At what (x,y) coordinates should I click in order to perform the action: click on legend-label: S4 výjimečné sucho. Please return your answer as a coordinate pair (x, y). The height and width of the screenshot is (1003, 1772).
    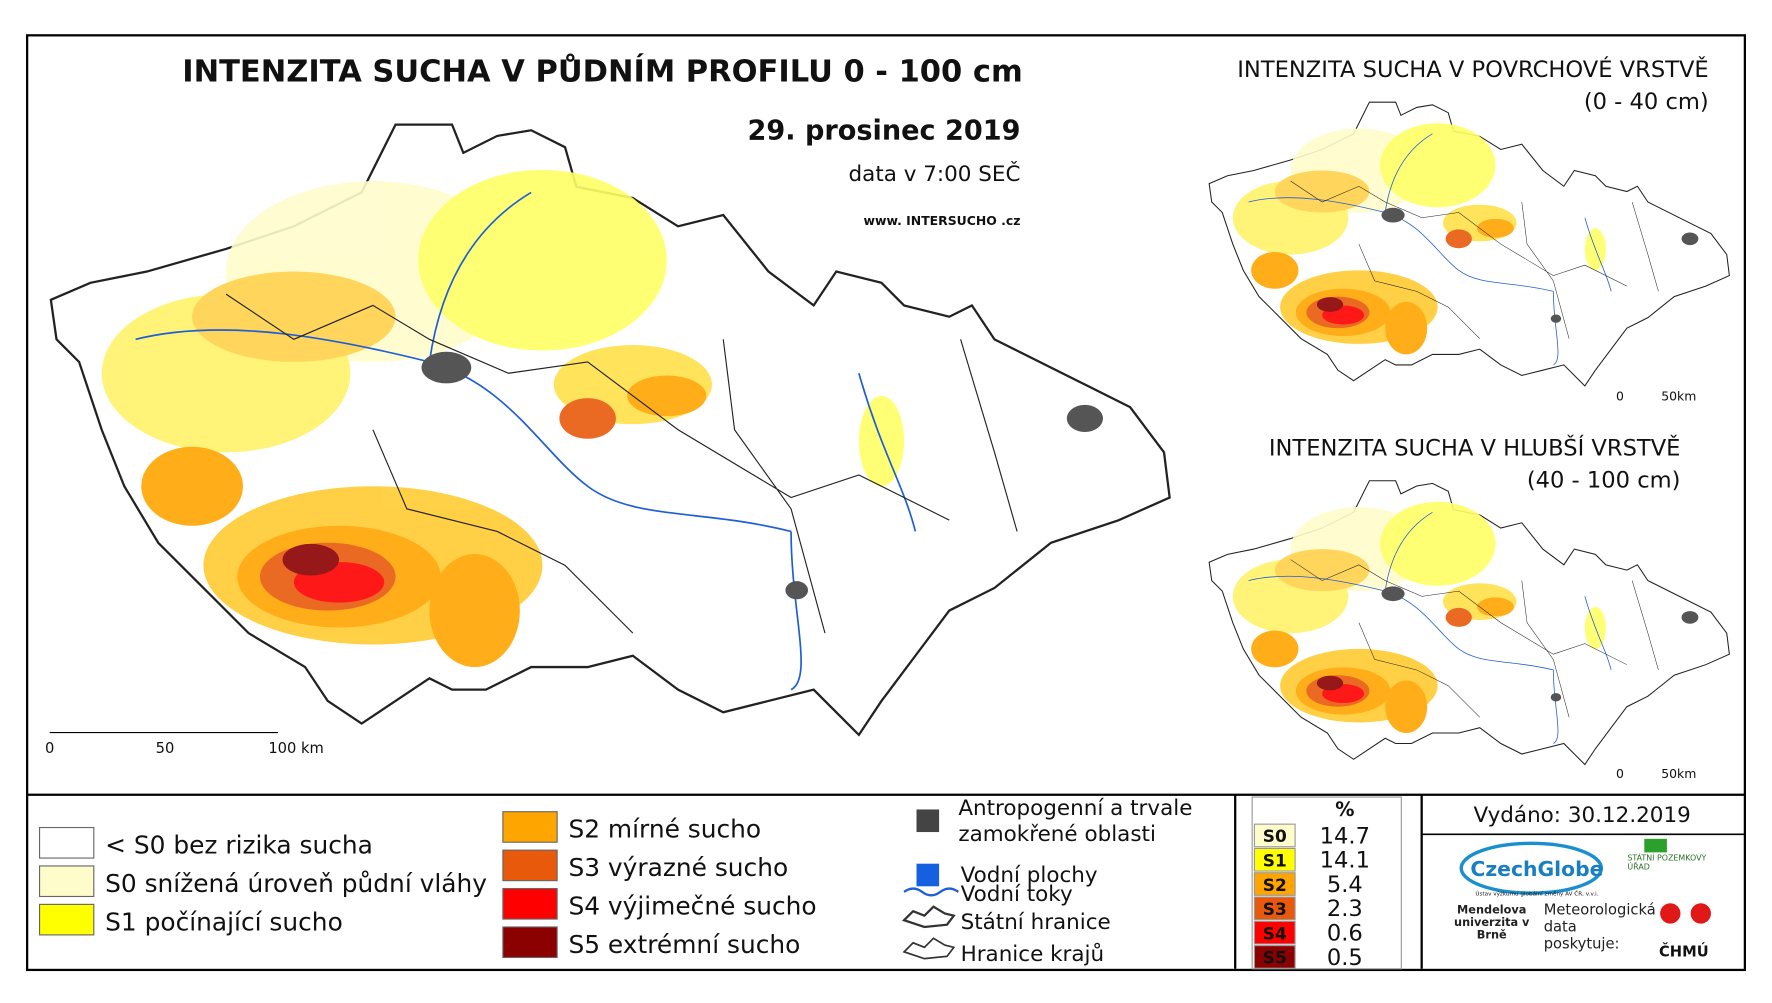
    Looking at the image, I should click on (692, 906).